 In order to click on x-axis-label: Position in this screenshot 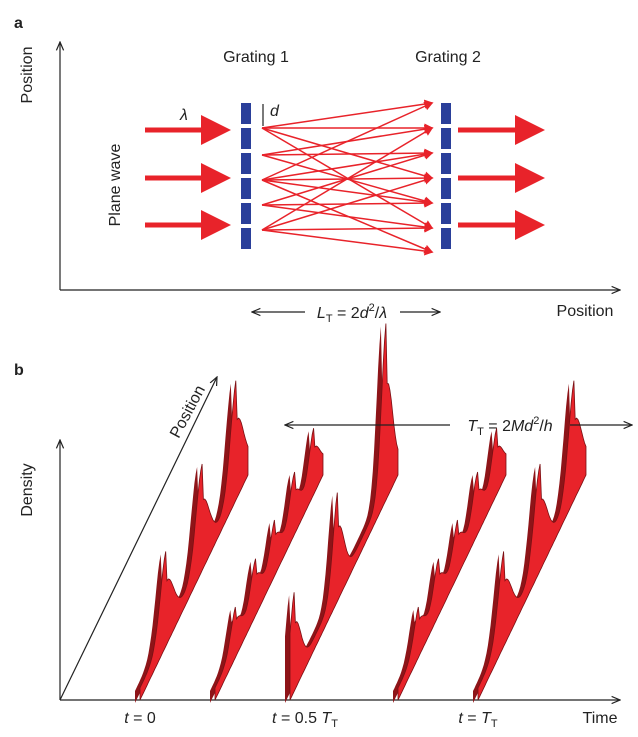, I will do `click(585, 311)`.